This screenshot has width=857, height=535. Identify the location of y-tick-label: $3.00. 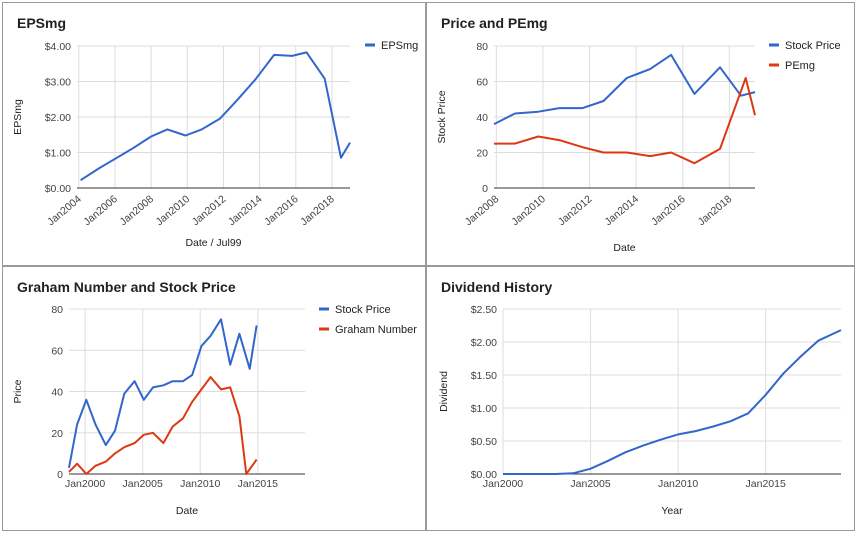
(58, 83).